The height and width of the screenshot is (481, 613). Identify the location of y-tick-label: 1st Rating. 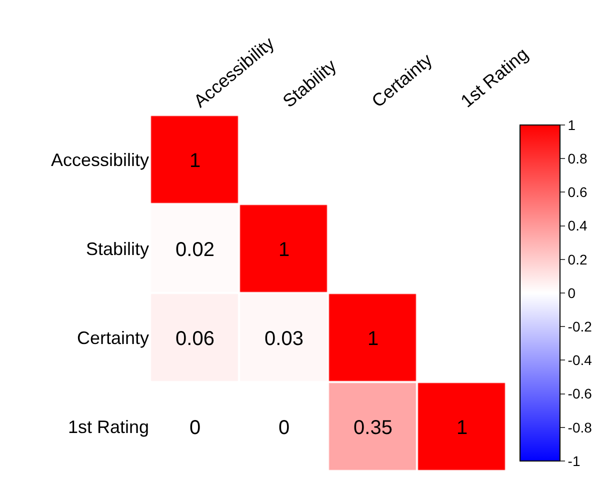
(108, 426).